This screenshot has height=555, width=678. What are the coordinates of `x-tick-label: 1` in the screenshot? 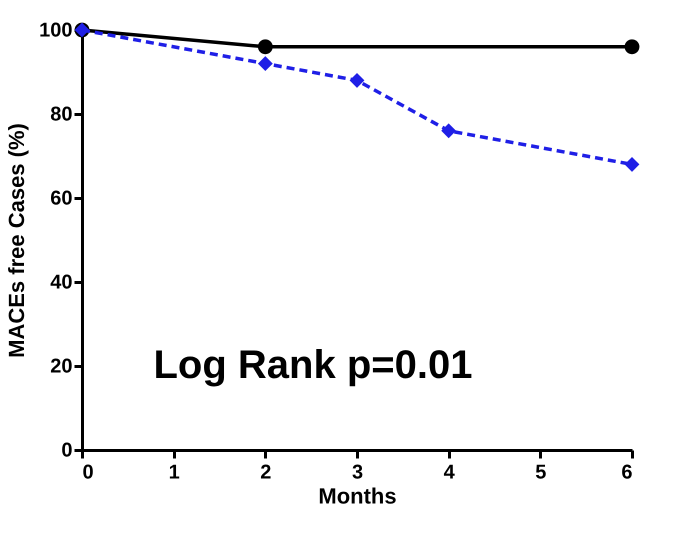 It's located at (174, 473).